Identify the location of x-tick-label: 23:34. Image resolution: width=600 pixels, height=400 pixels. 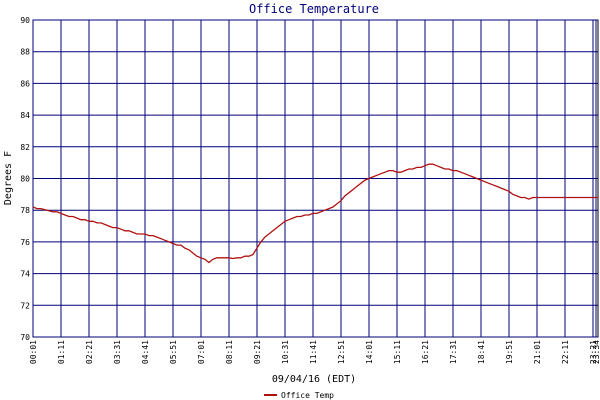
(596, 352).